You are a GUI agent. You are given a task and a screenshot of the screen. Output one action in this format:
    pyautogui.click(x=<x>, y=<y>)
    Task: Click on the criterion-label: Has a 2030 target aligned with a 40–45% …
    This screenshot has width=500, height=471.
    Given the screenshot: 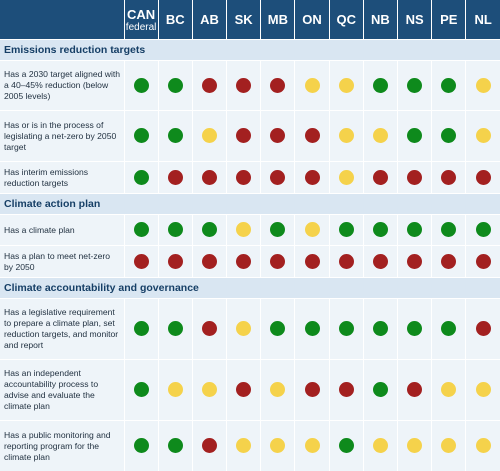 What is the action you would take?
    pyautogui.click(x=62, y=86)
    